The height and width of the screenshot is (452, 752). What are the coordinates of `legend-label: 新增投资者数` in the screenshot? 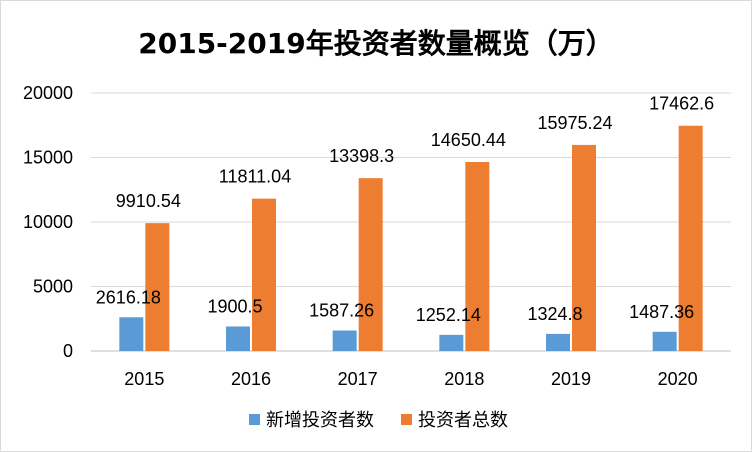 It's located at (320, 420).